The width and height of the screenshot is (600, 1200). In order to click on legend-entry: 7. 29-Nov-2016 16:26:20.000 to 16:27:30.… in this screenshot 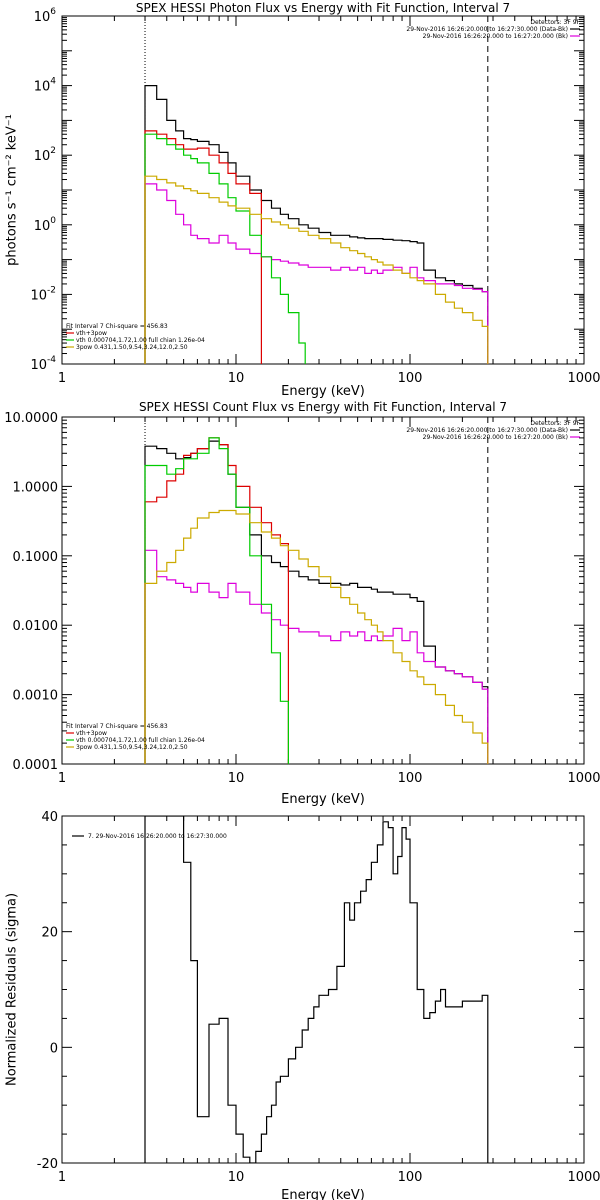, I will do `click(157, 836)`.